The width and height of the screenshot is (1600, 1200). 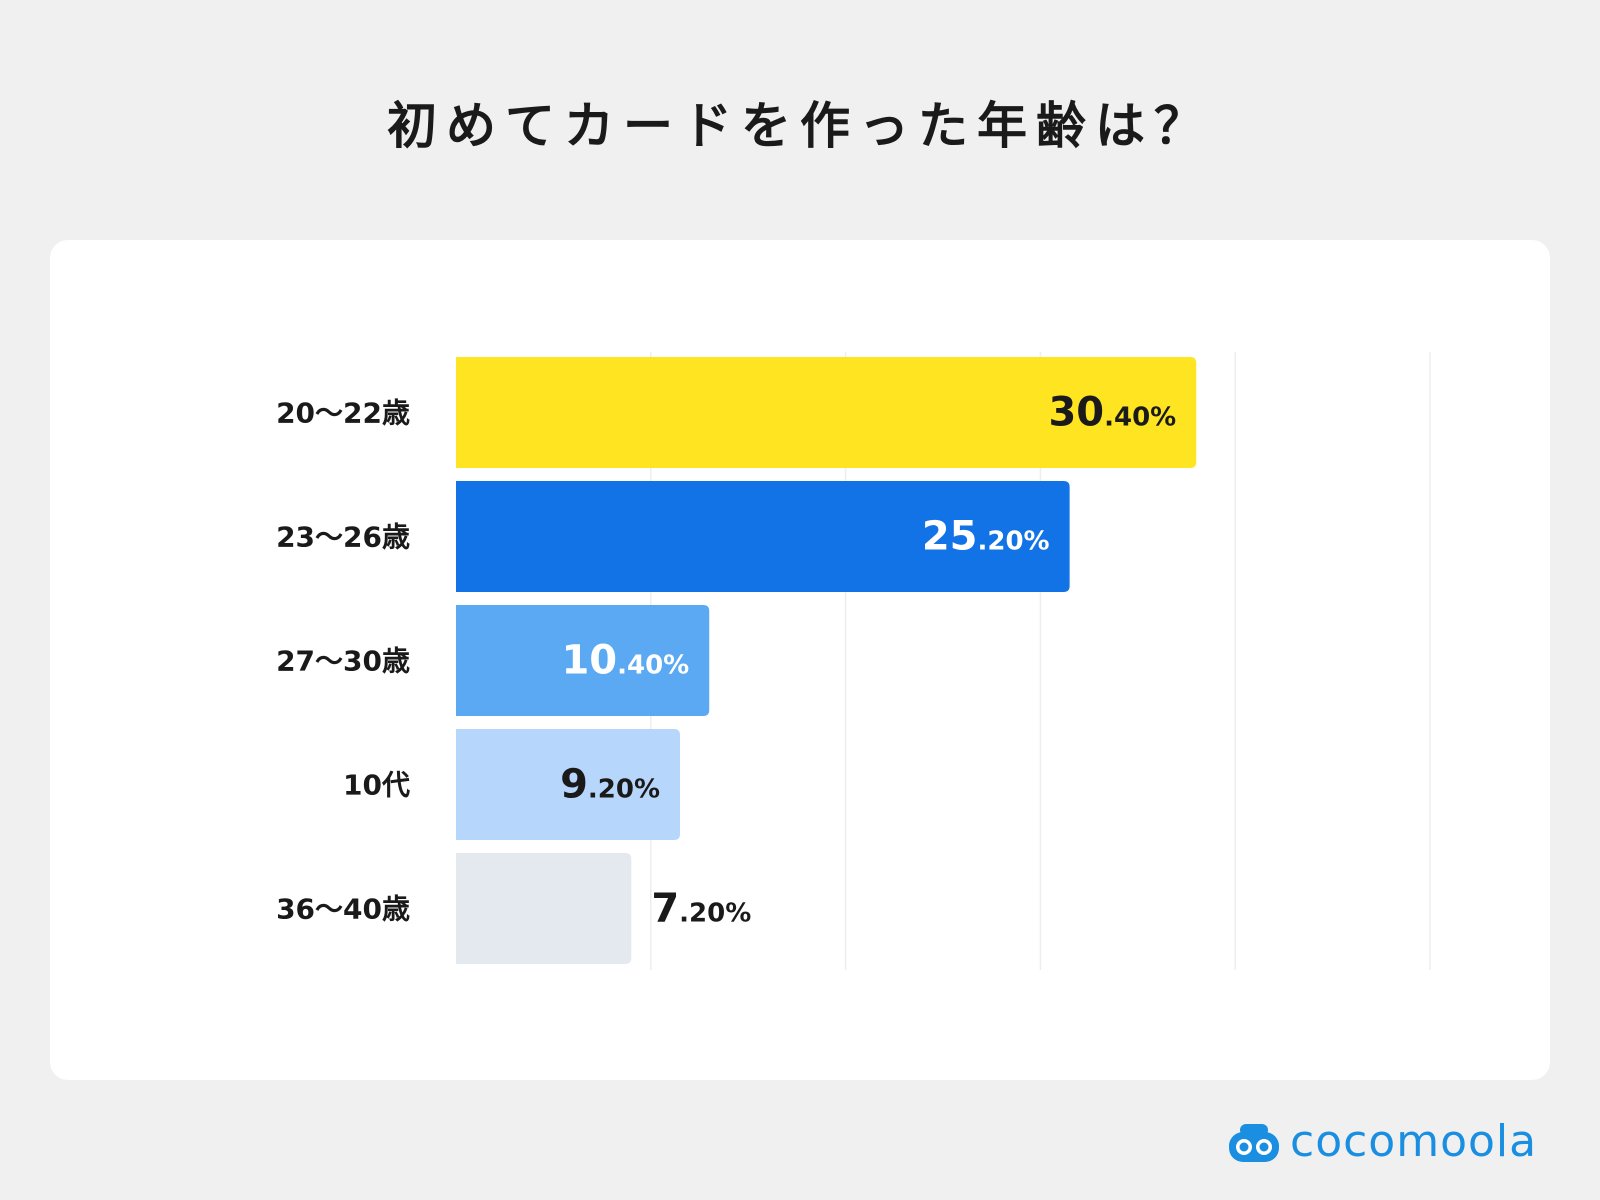 What do you see at coordinates (1414, 1141) in the screenshot?
I see `brand-name: cocomoola` at bounding box center [1414, 1141].